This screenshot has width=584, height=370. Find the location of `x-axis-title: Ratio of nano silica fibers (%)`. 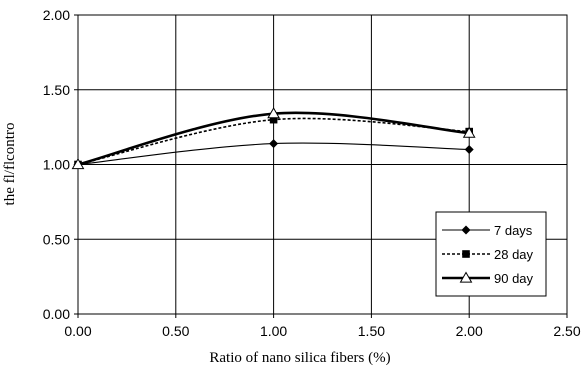

x-axis-title: Ratio of nano silica fibers (%) is located at coordinates (299, 358).